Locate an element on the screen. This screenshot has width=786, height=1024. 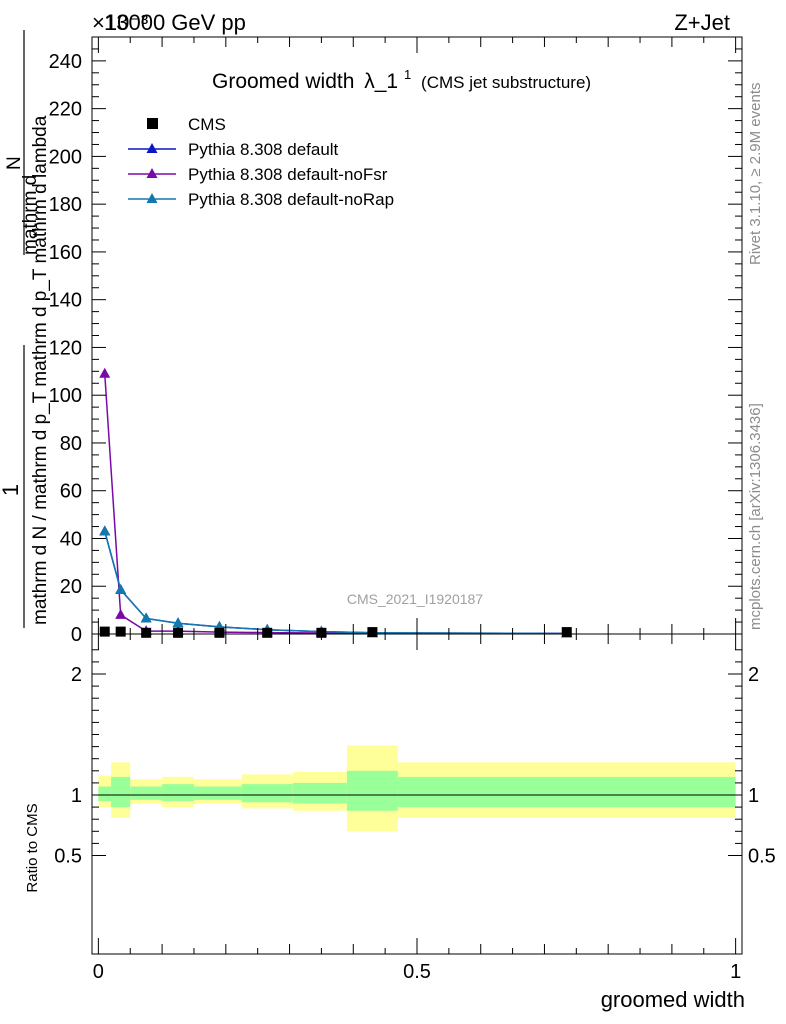
exponent-label: ×10⁻³ is located at coordinates (120, 22).